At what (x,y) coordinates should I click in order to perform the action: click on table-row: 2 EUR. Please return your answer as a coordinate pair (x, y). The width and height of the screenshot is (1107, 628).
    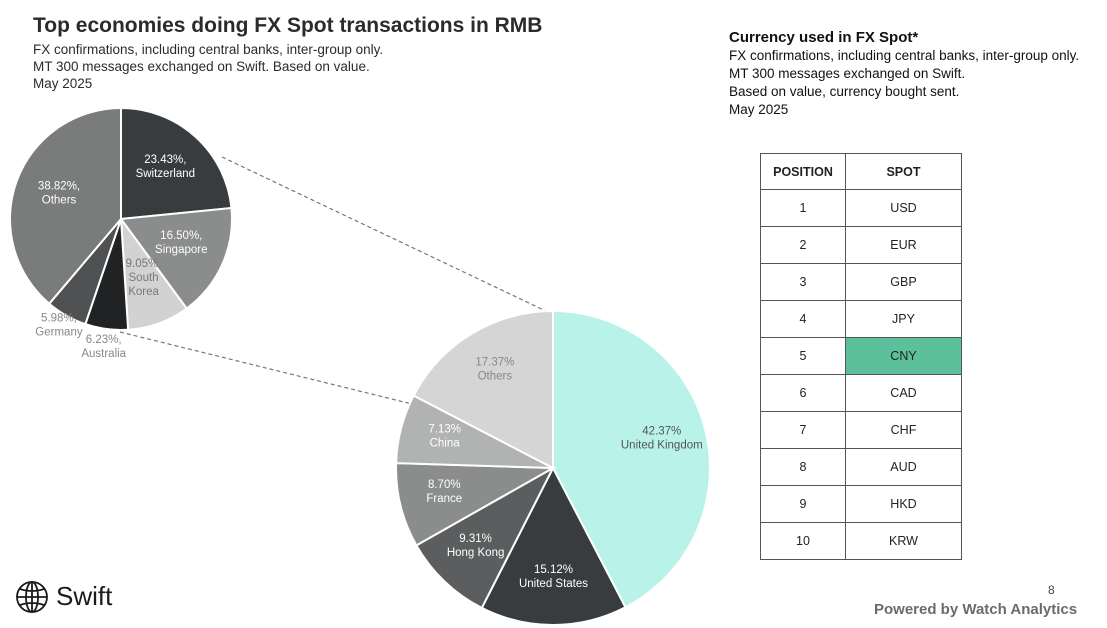
    Looking at the image, I should click on (861, 245).